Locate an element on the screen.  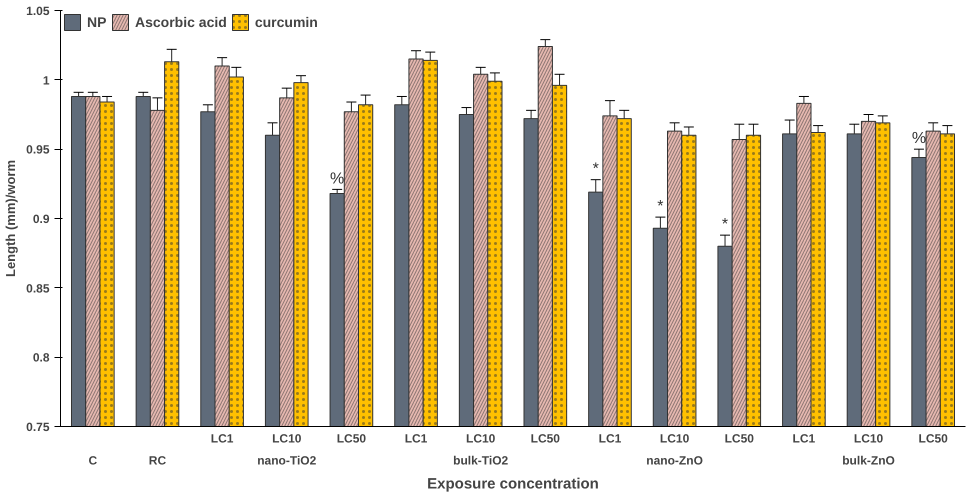
y-tick-label: 0.85 is located at coordinates (38, 288).